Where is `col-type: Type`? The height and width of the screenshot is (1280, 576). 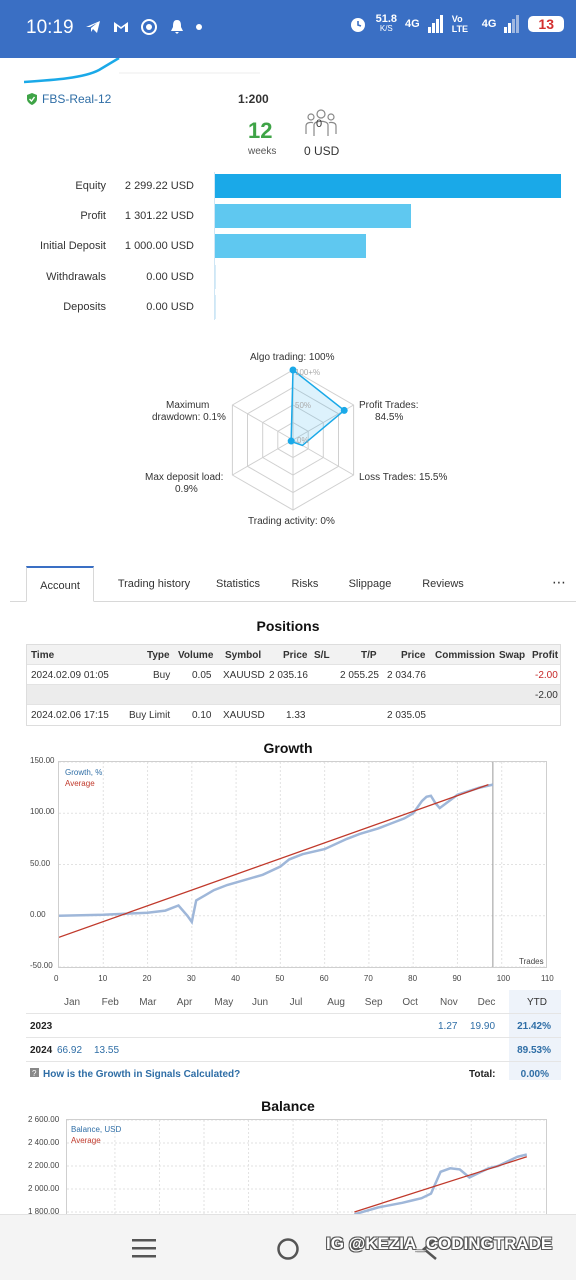 col-type: Type is located at coordinates (158, 655).